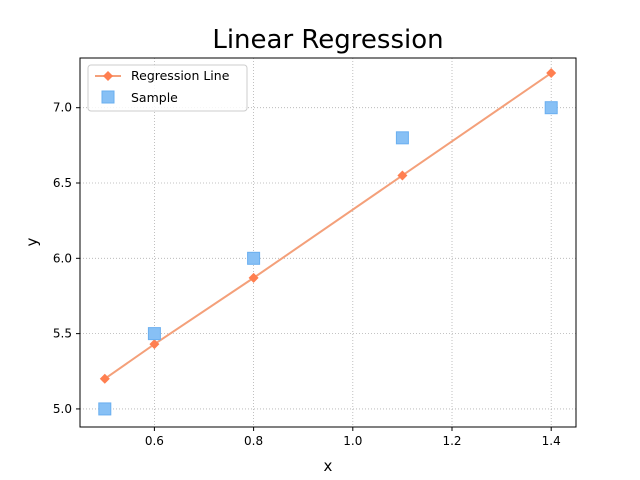  What do you see at coordinates (108, 97) in the screenshot?
I see `legend-square-marker` at bounding box center [108, 97].